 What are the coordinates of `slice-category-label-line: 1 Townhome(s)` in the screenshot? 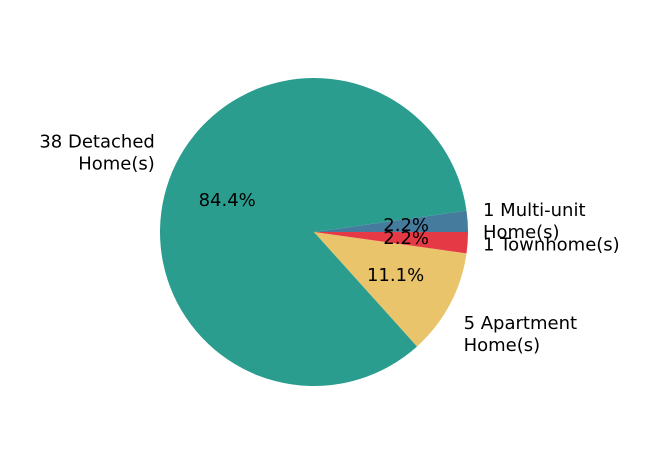 It's located at (551, 244).